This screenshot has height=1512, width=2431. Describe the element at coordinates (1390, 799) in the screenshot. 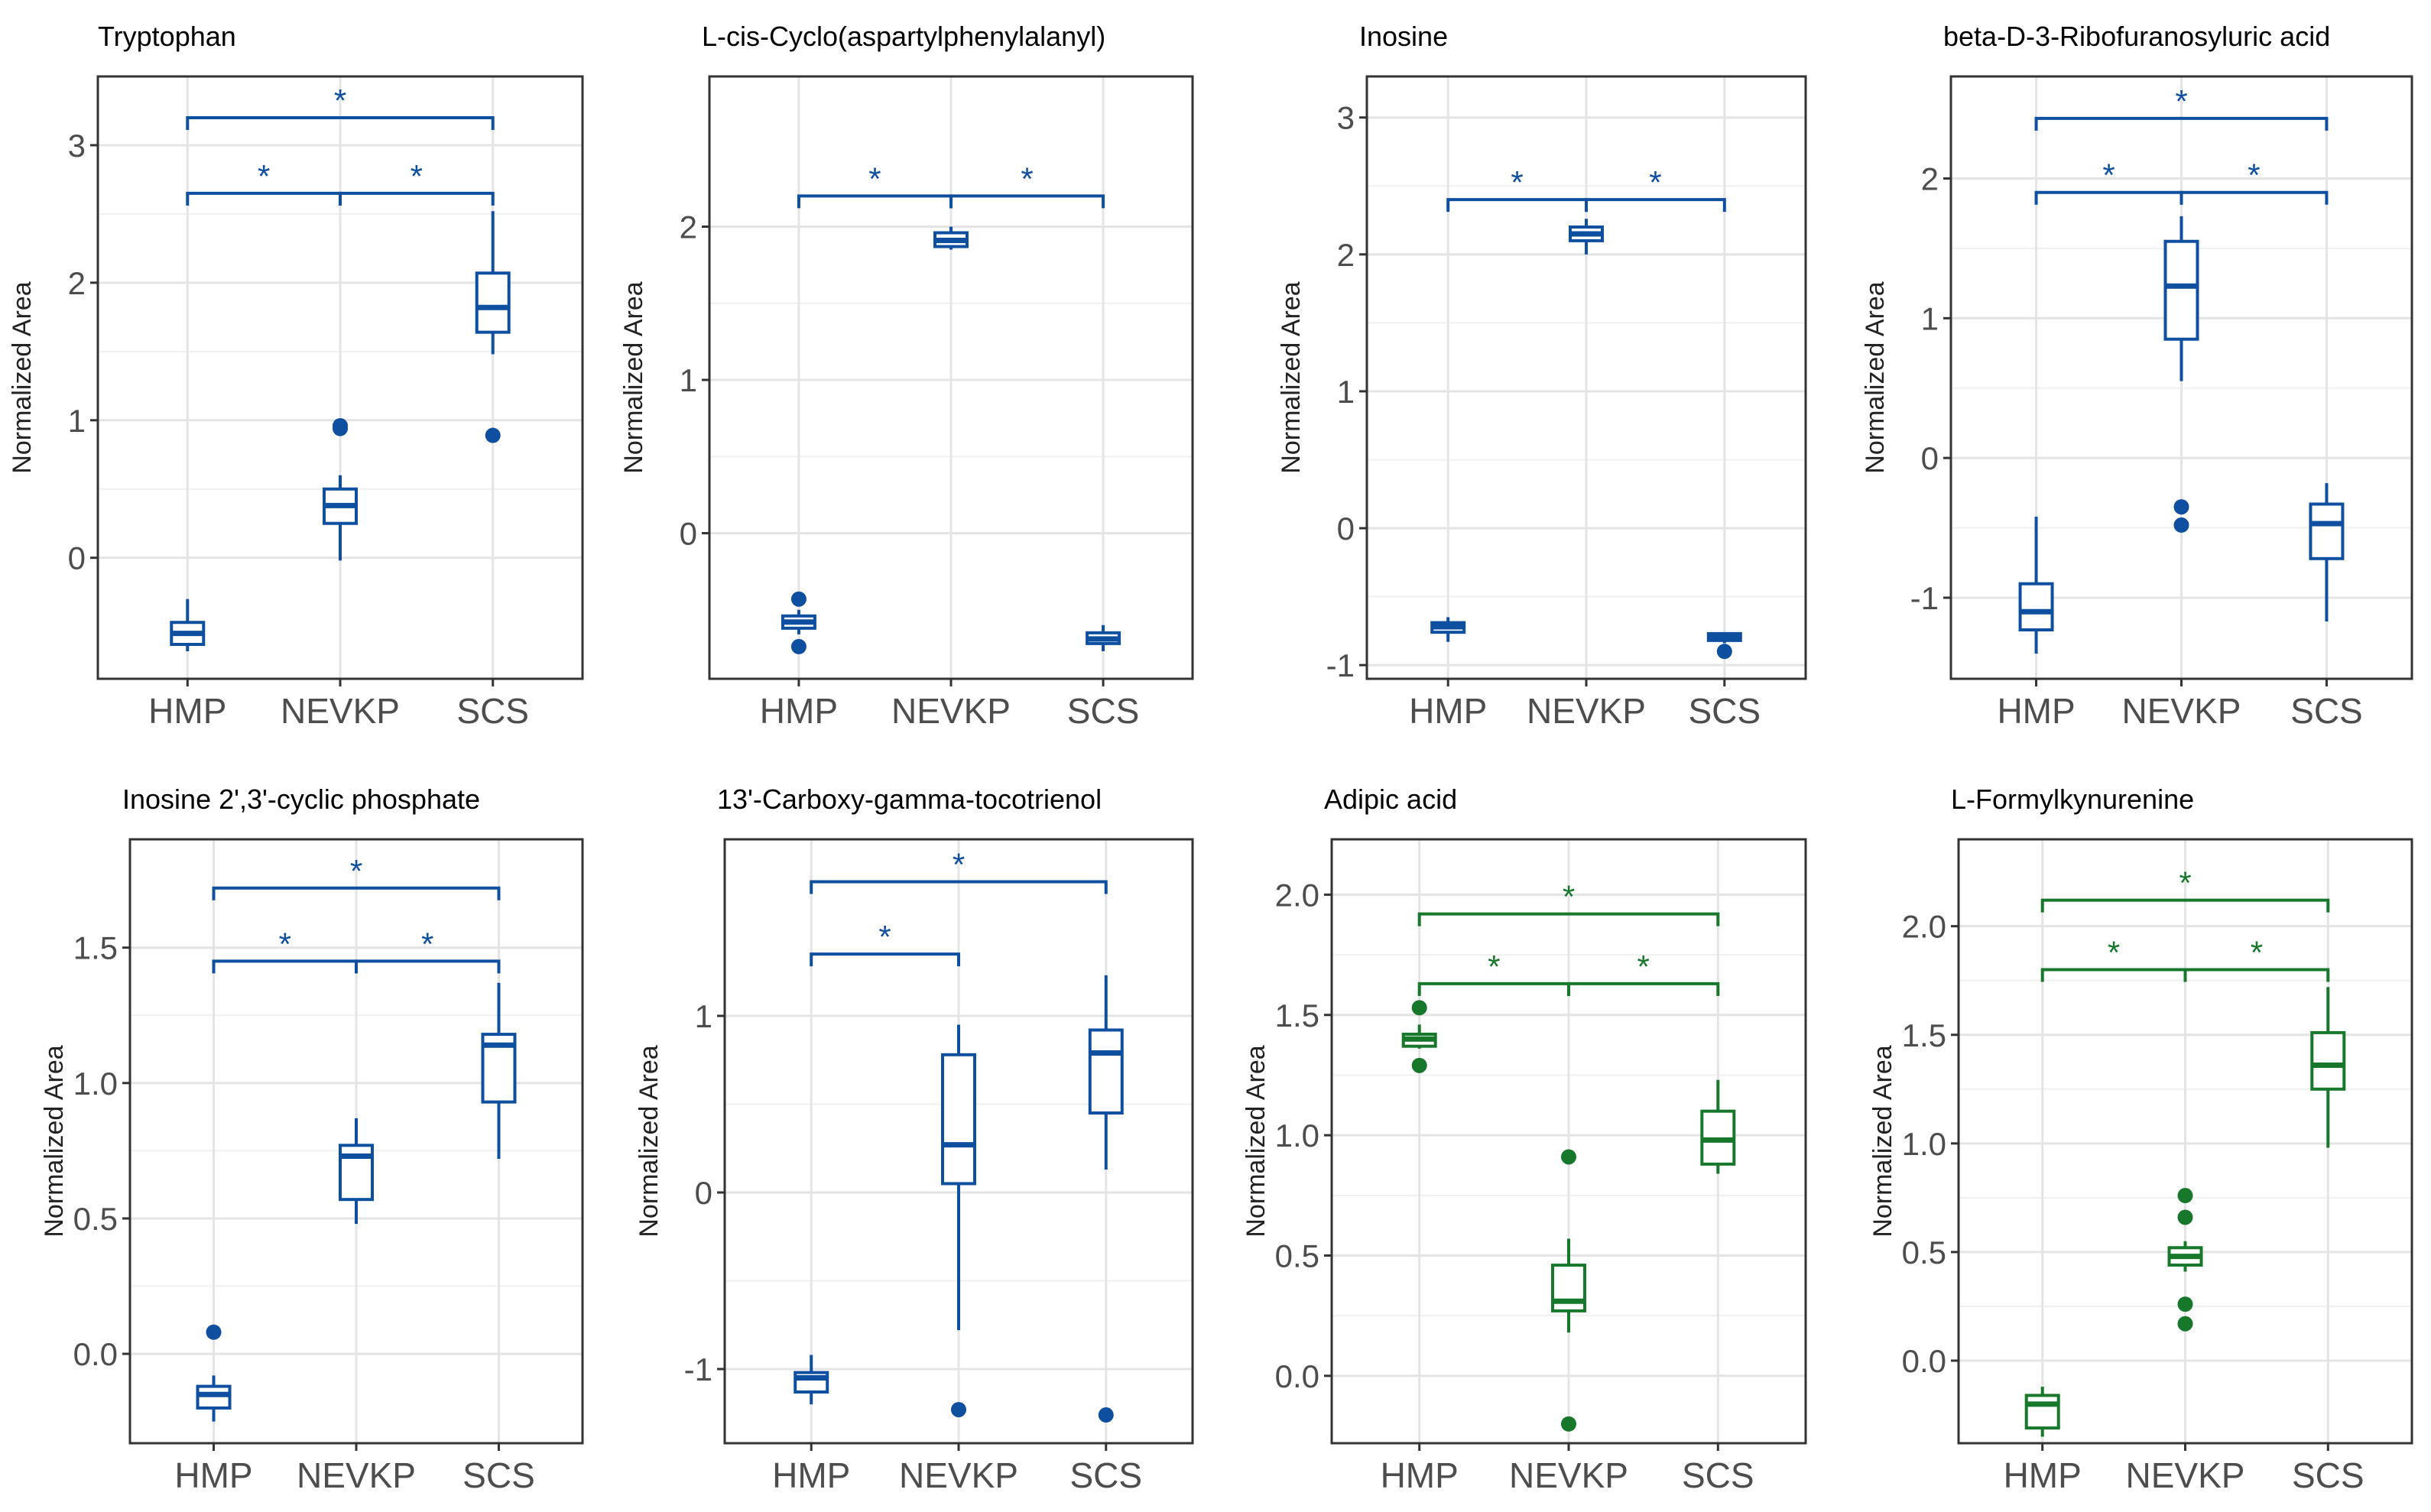

I see `chart-title: Adipic acid` at that location.